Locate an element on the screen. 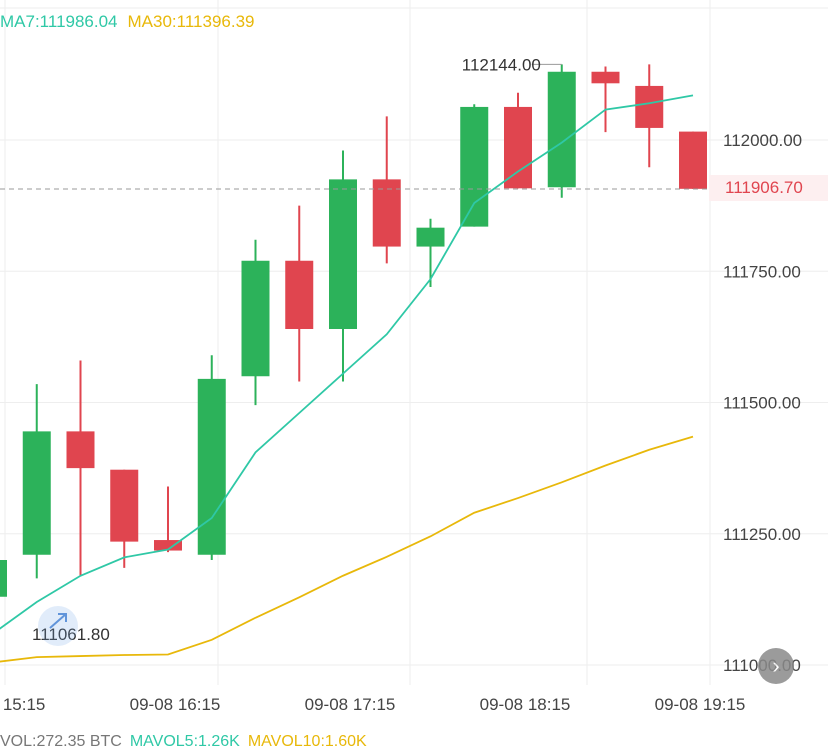 This screenshot has width=828, height=754. mavol5-label: MAVOL5:1.26K is located at coordinates (184, 741).